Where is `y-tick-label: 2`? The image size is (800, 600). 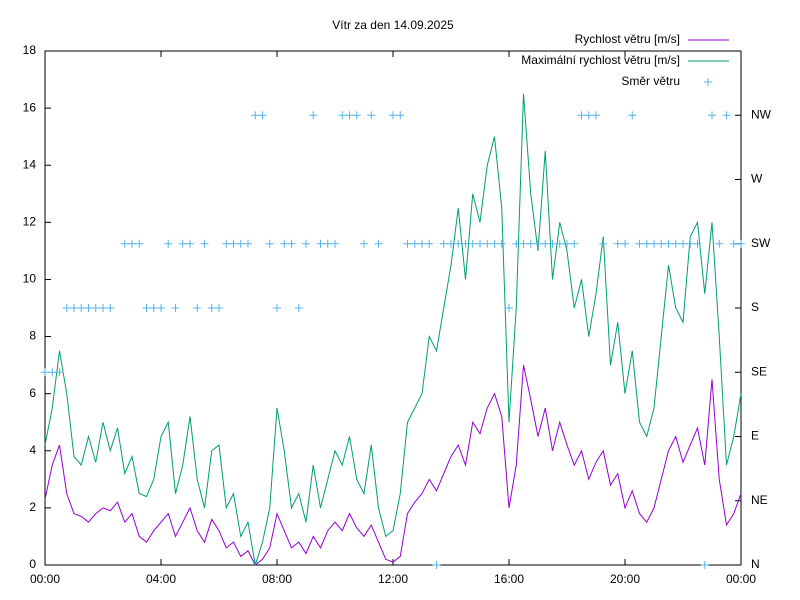
y-tick-label: 2 is located at coordinates (32, 507).